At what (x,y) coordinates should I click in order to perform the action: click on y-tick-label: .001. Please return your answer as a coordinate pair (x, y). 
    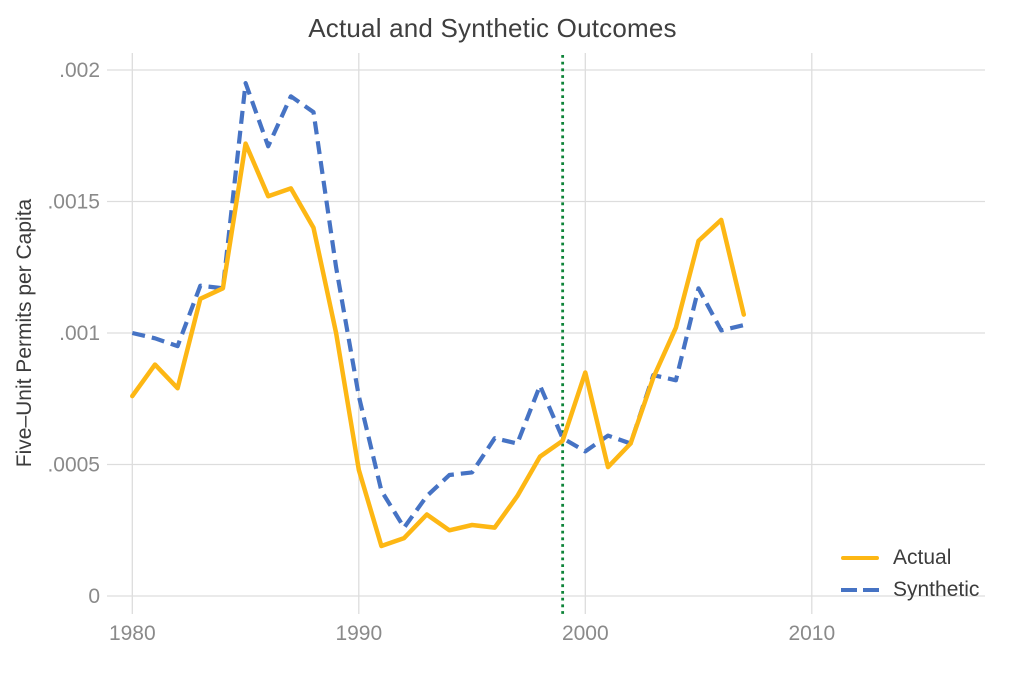
    Looking at the image, I should click on (79, 333).